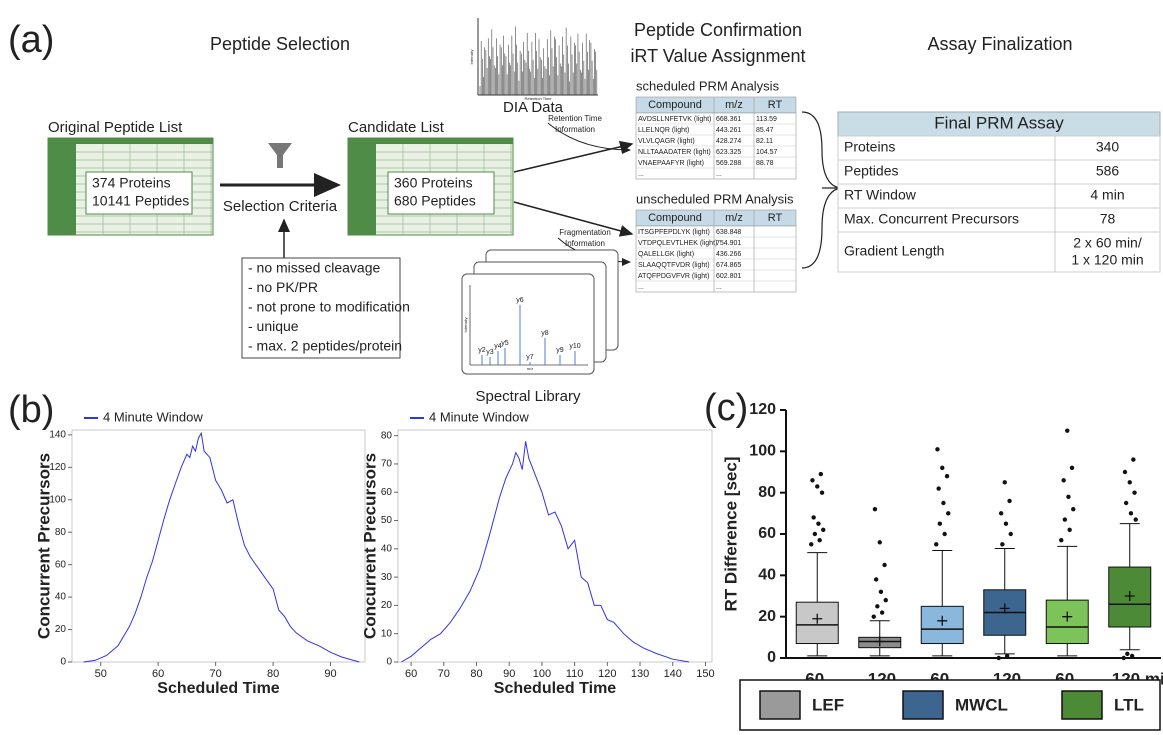  Describe the element at coordinates (640, 674) in the screenshot. I see `x-tick-label: 130` at that location.